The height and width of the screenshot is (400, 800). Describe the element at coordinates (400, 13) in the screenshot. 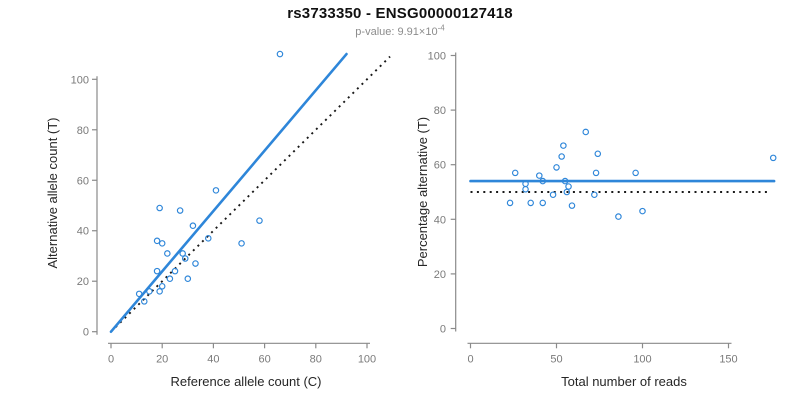

I see `figure-title: rs3733350 - ENSG00000127418` at that location.